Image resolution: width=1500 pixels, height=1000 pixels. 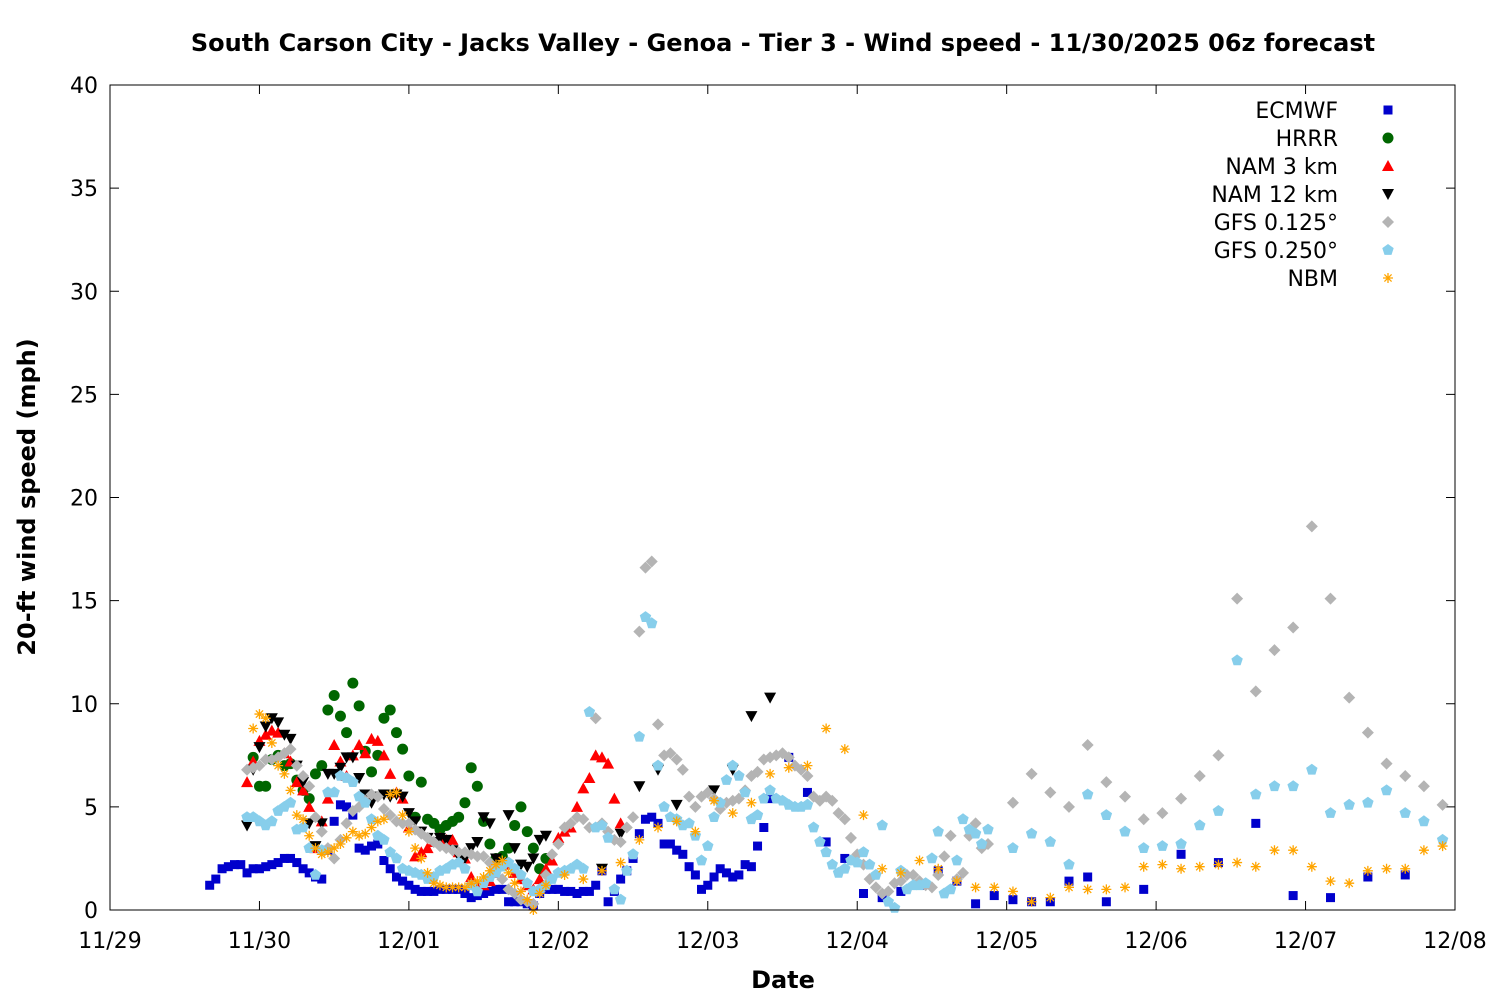 What do you see at coordinates (1281, 167) in the screenshot?
I see `legend-label: NAM 3 km` at bounding box center [1281, 167].